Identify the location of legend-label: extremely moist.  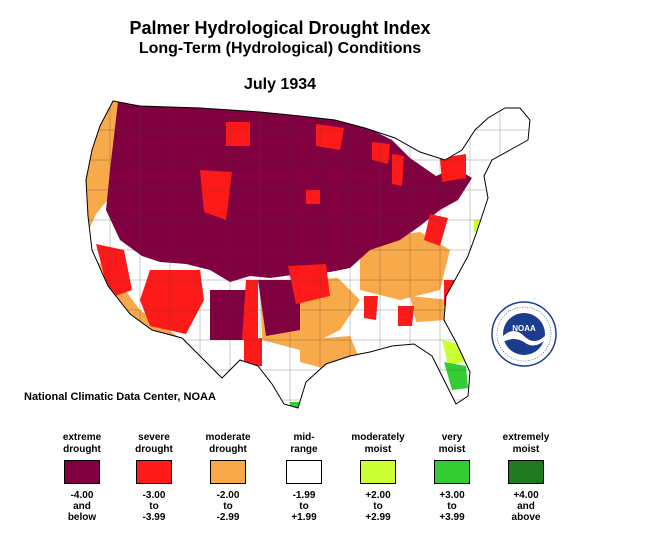
(526, 443).